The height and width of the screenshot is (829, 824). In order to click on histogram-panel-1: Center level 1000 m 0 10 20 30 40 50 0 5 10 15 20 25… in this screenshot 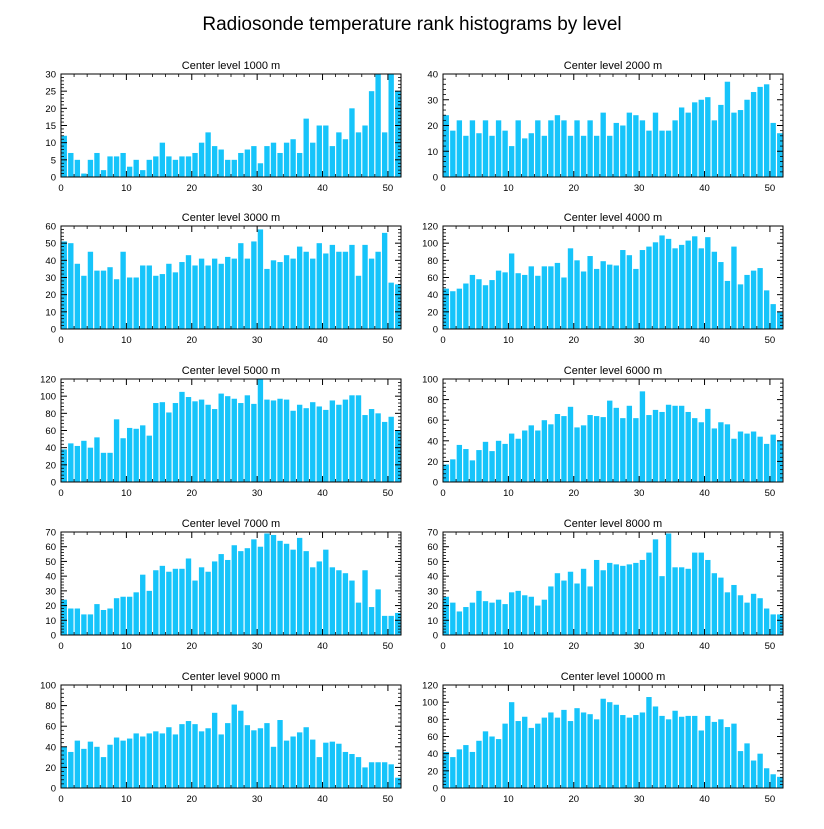, I will do `click(223, 127)`.